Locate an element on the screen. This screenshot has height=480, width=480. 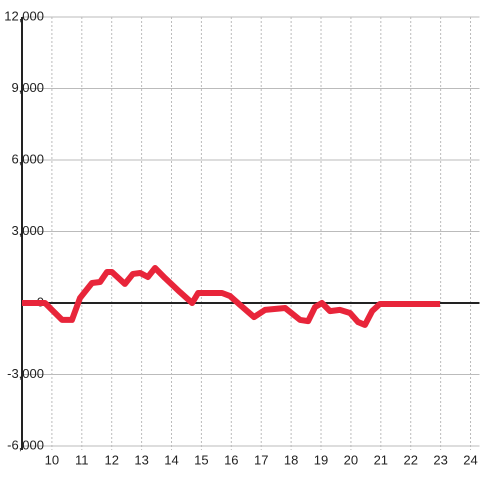
y-tick-label: 9,000 is located at coordinates (27, 87).